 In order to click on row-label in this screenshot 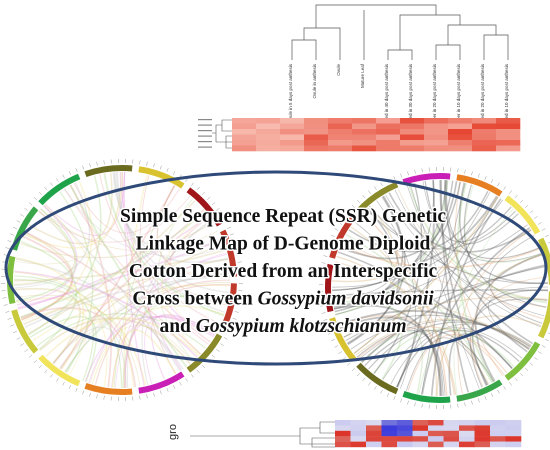, I will do `click(205, 142)`.